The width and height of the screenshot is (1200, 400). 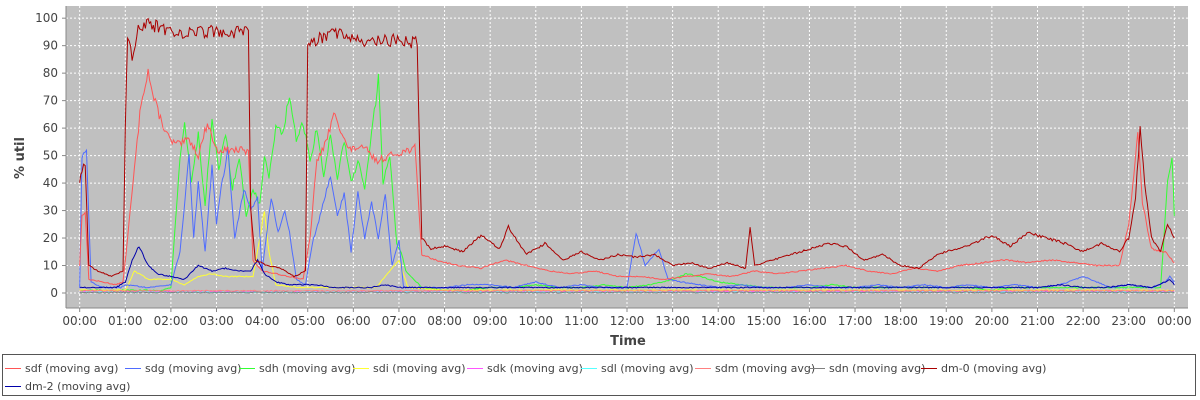 What do you see at coordinates (50, 46) in the screenshot?
I see `y-tick-label: 90` at bounding box center [50, 46].